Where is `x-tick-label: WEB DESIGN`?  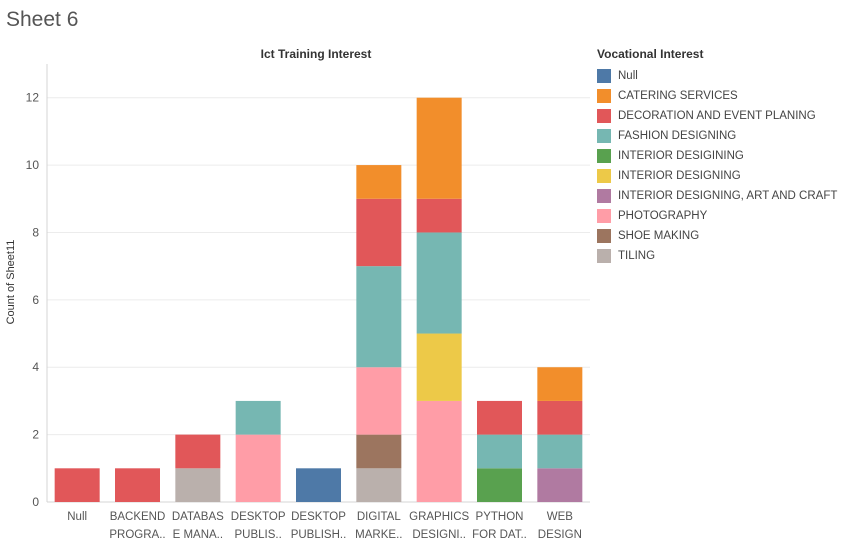 x-tick-label: WEB DESIGN is located at coordinates (560, 526).